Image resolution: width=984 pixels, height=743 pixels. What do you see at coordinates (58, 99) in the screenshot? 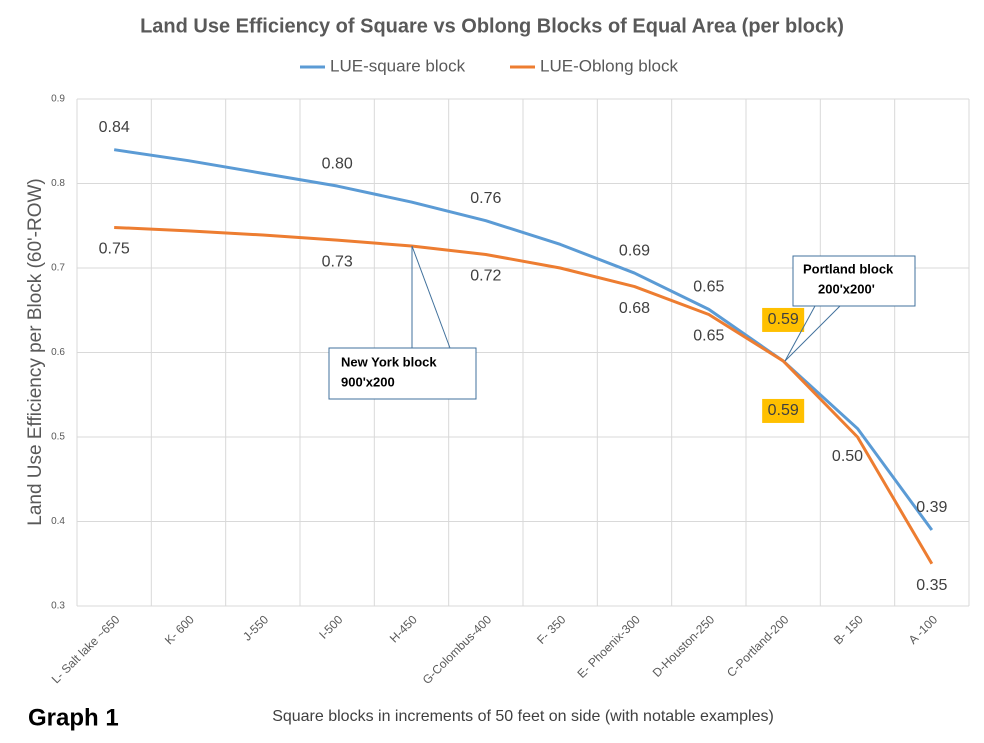
I see `y-tick-label: 0.9` at bounding box center [58, 99].